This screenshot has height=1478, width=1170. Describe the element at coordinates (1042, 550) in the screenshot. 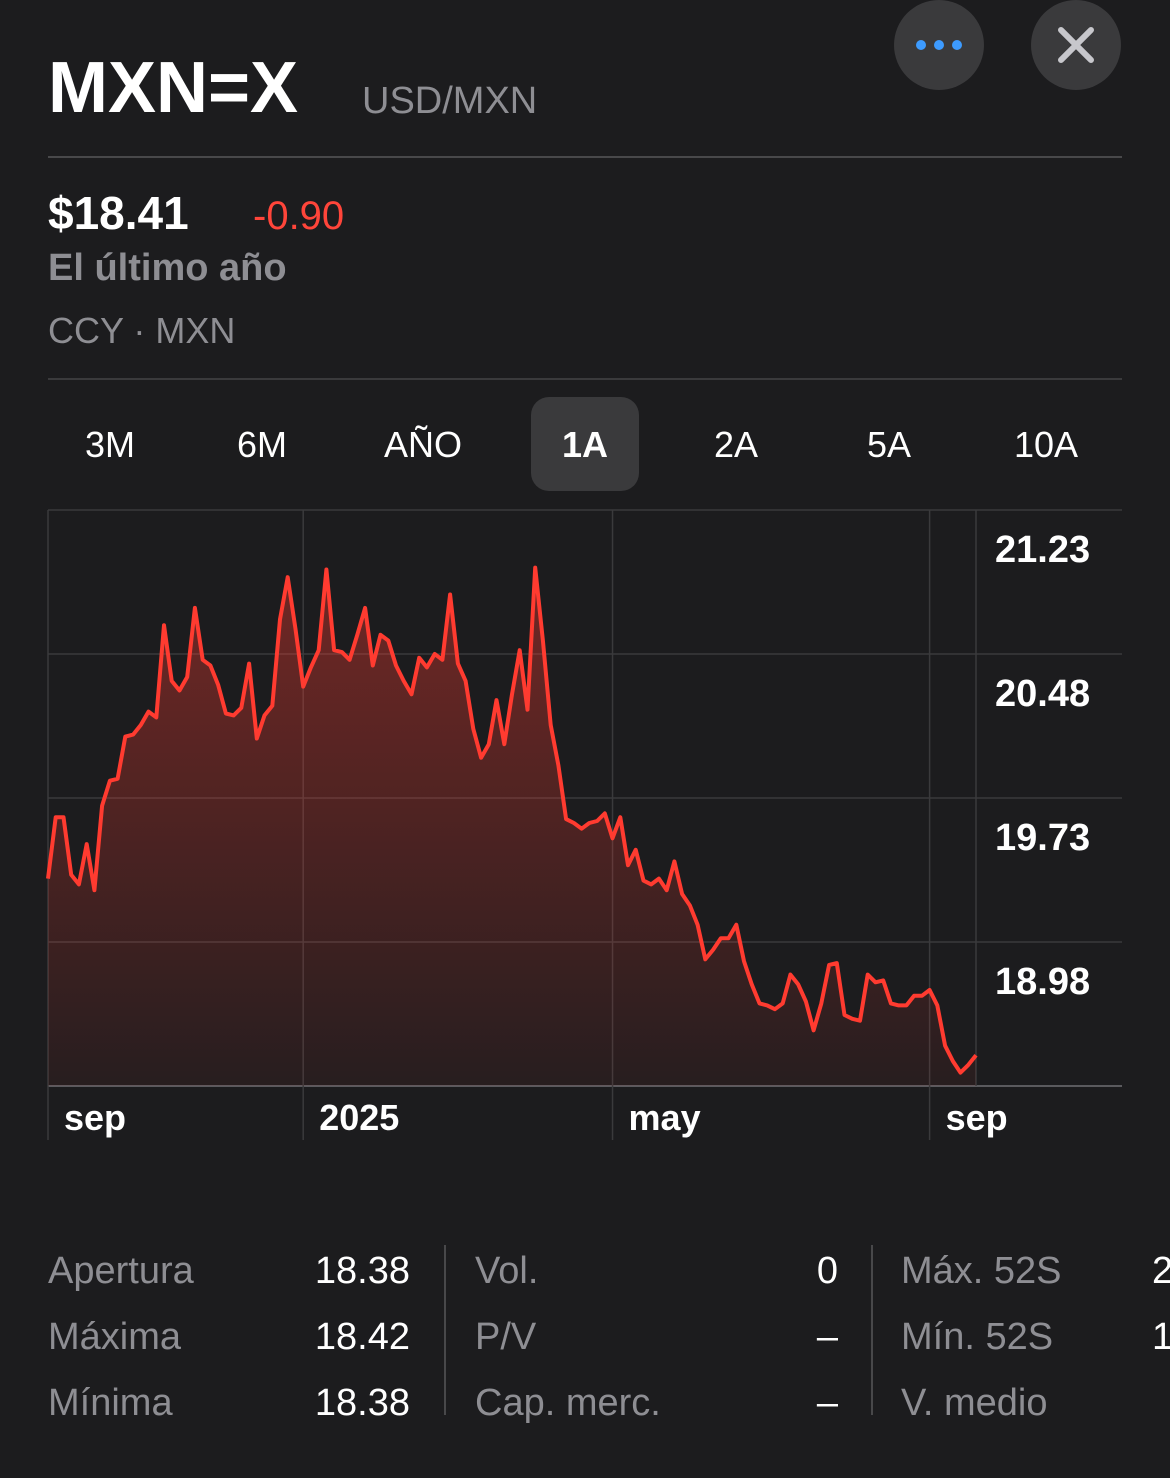

I see `y-tick-label: 21.23` at that location.